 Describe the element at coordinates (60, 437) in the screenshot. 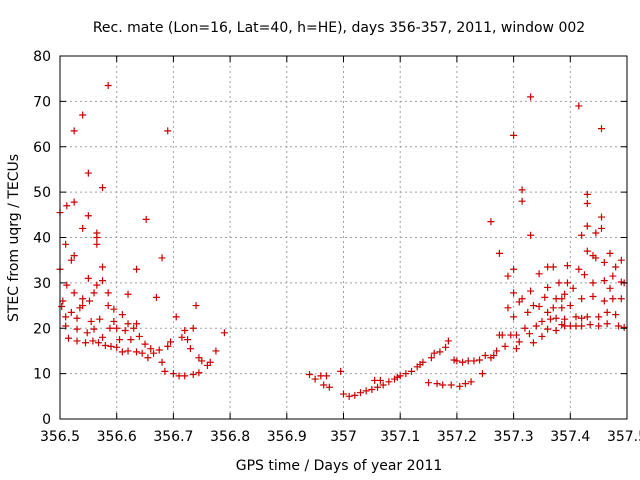

I see `x-tick-label: 356.5` at that location.